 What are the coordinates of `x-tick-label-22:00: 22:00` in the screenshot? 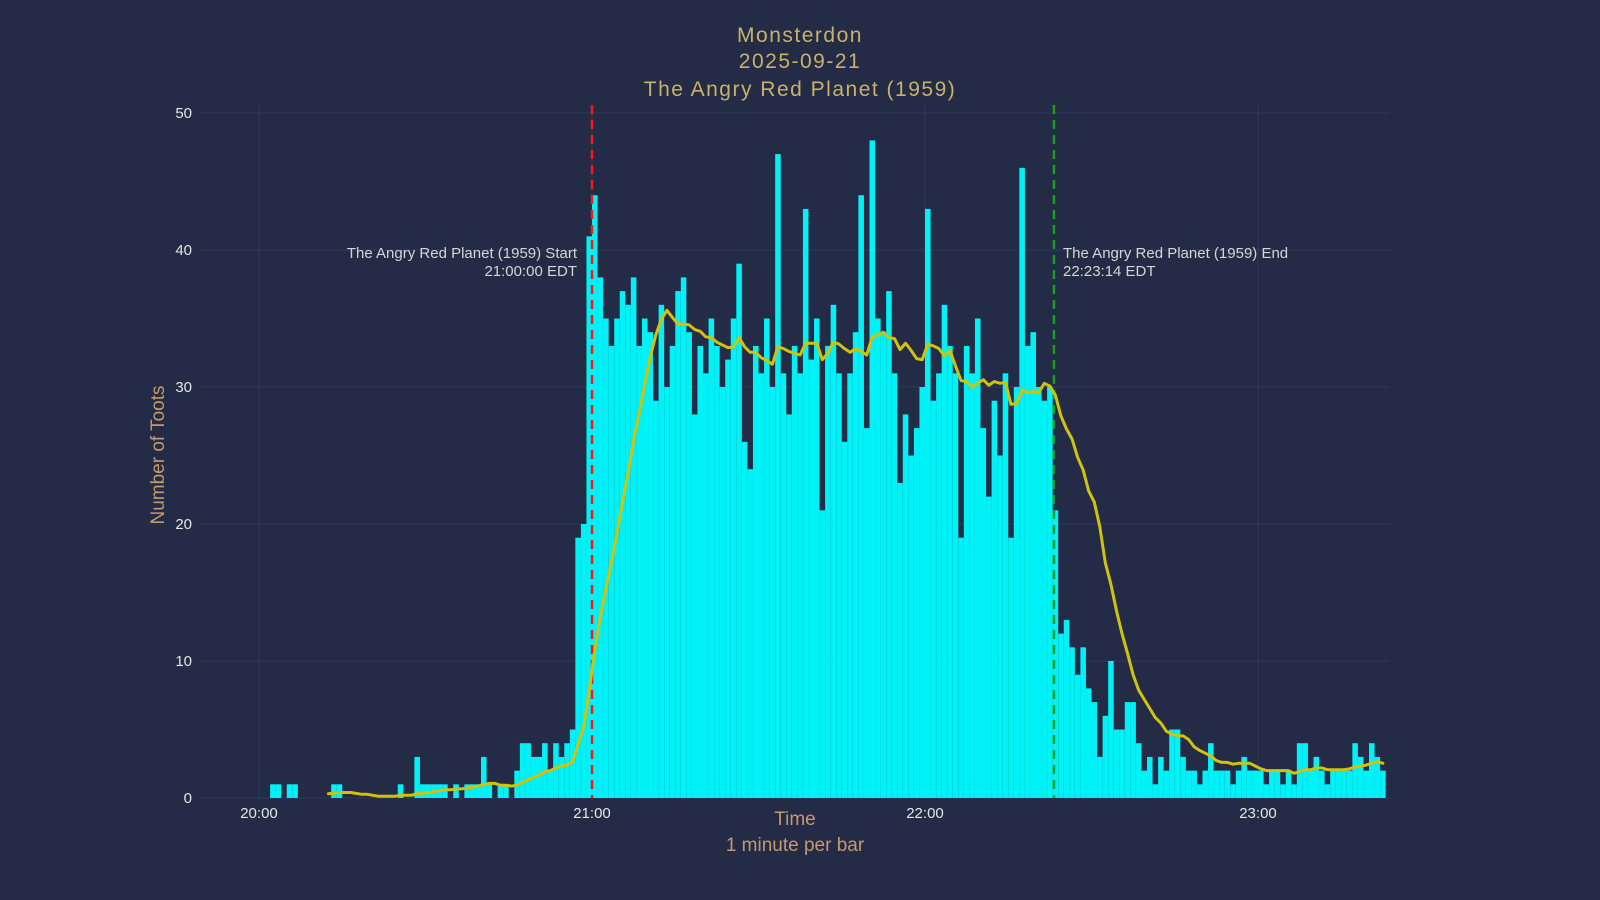 It's located at (925, 813).